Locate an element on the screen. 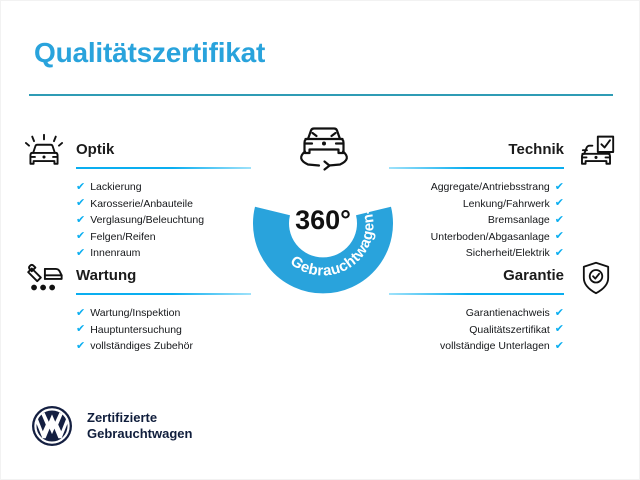  car-rotate-360-icon is located at coordinates (324, 149).